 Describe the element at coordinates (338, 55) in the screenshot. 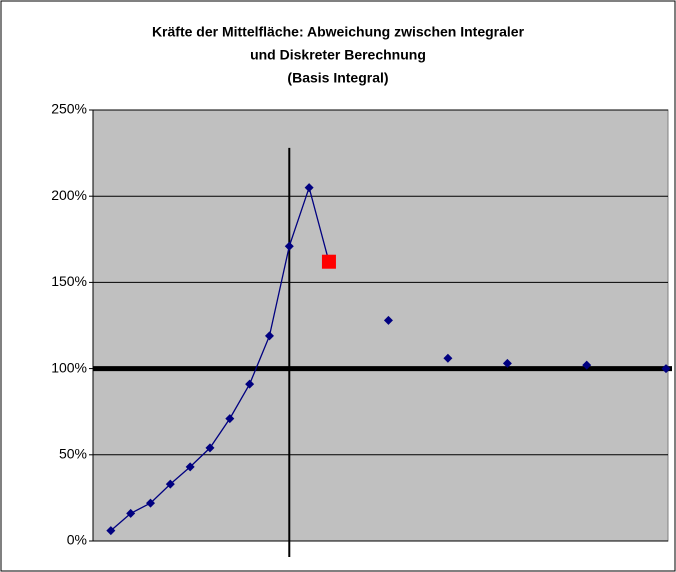

I see `chart-title: und Diskreter Berechnung` at that location.